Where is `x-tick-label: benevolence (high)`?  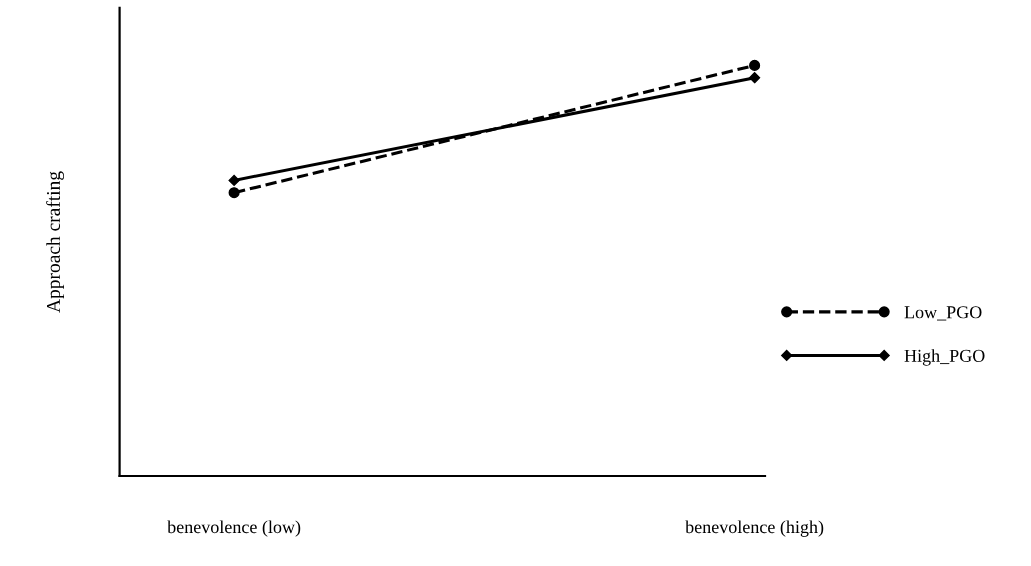
x-tick-label: benevolence (high) is located at coordinates (754, 528).